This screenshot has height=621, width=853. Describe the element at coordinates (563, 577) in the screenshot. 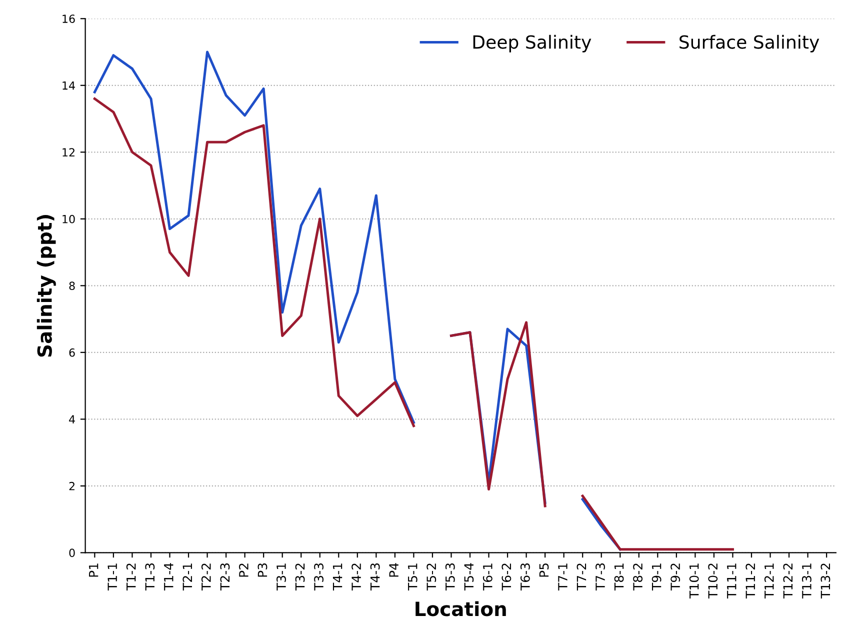

I see `x-tick-label: T7-1` at that location.